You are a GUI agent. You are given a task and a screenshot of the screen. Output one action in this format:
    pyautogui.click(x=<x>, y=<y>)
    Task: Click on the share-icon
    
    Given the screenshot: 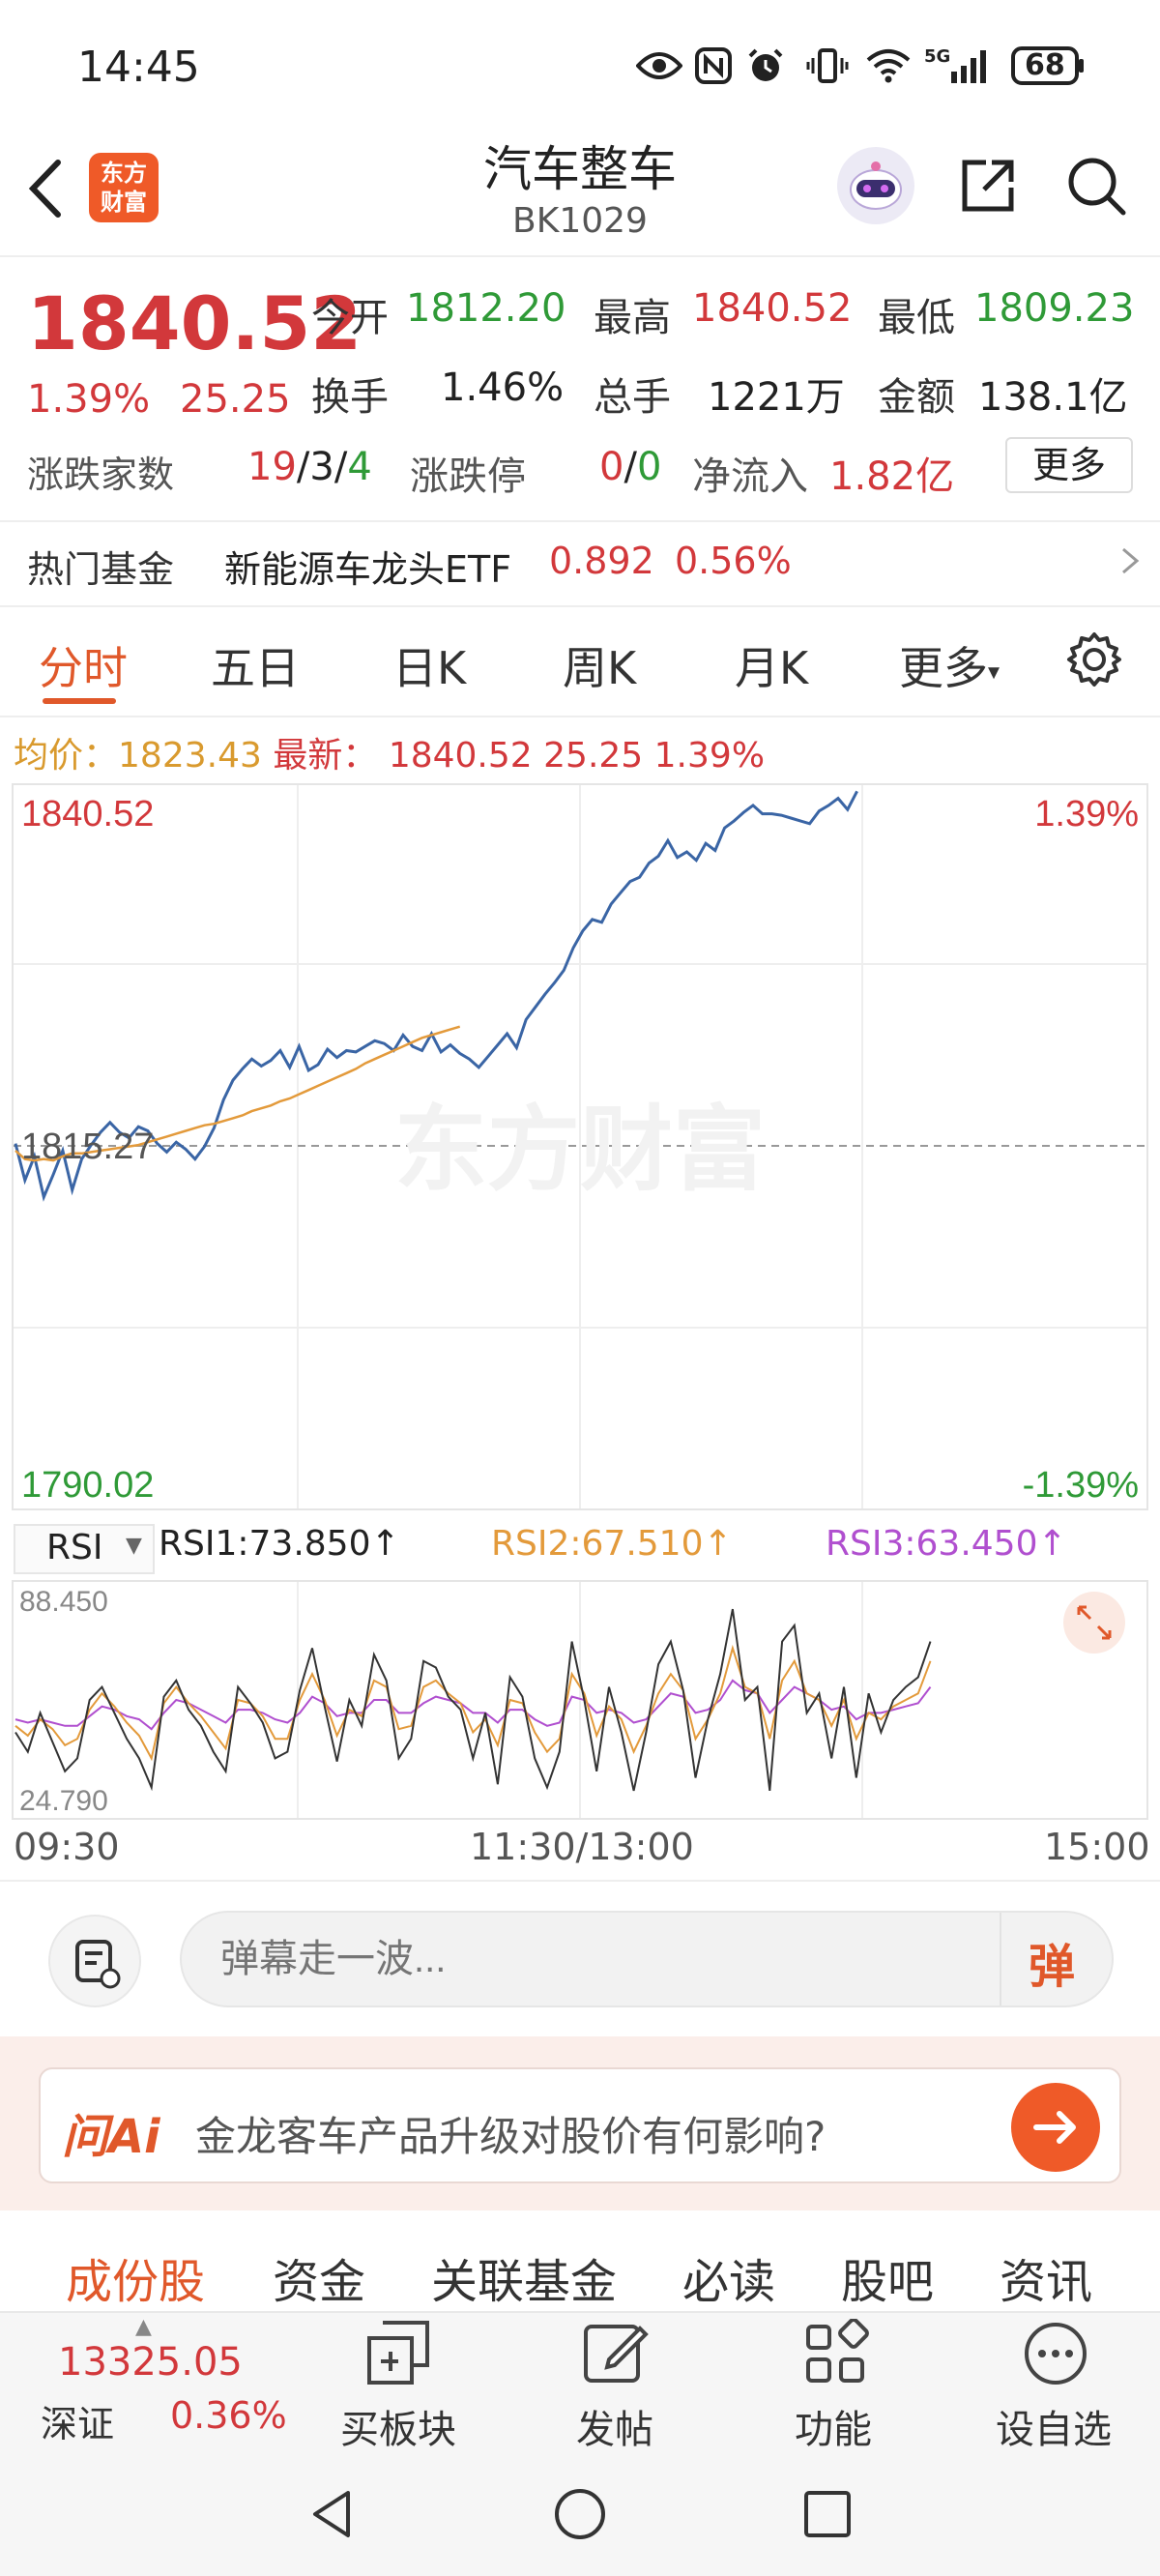 What is the action you would take?
    pyautogui.click(x=988, y=186)
    